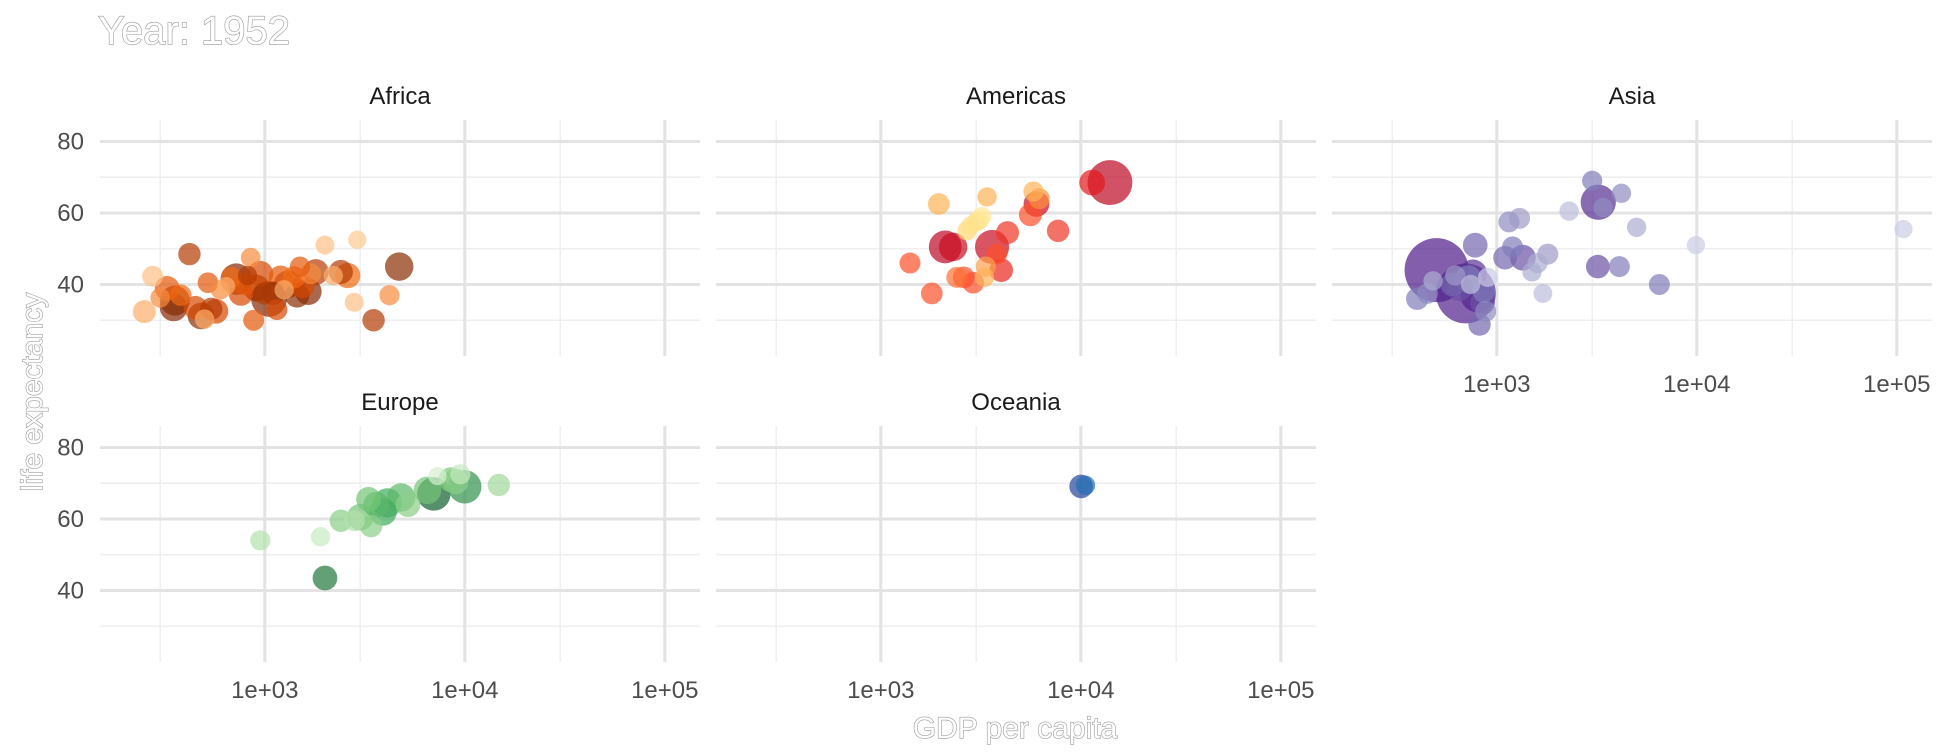 The width and height of the screenshot is (1944, 756). I want to click on facet-strip-label: Asia, so click(1632, 96).